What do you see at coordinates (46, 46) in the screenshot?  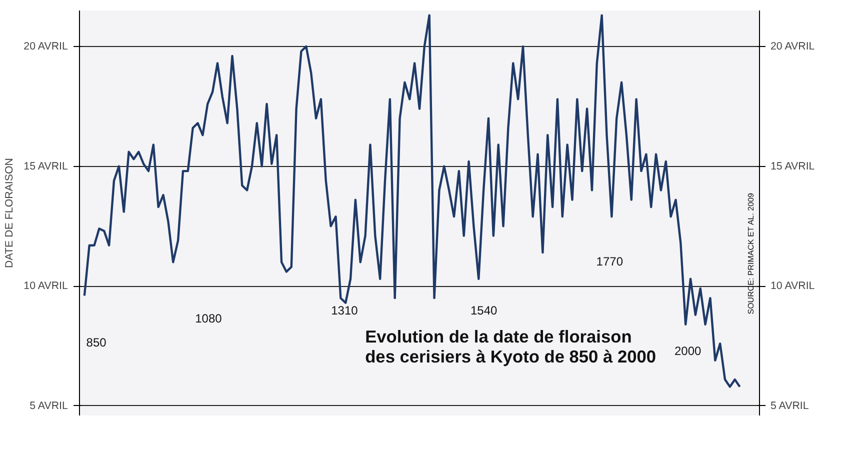 I see `y-tick-label: 20 AVRIL` at bounding box center [46, 46].